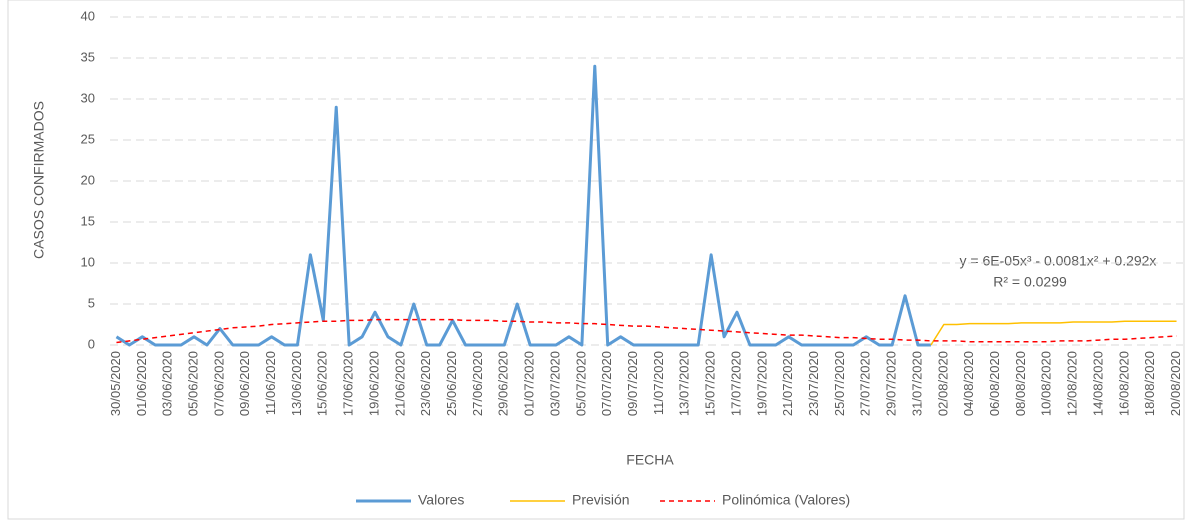 Image resolution: width=1185 pixels, height=525 pixels. Describe the element at coordinates (322, 383) in the screenshot. I see `x-tick-label: 15/06/2020` at that location.